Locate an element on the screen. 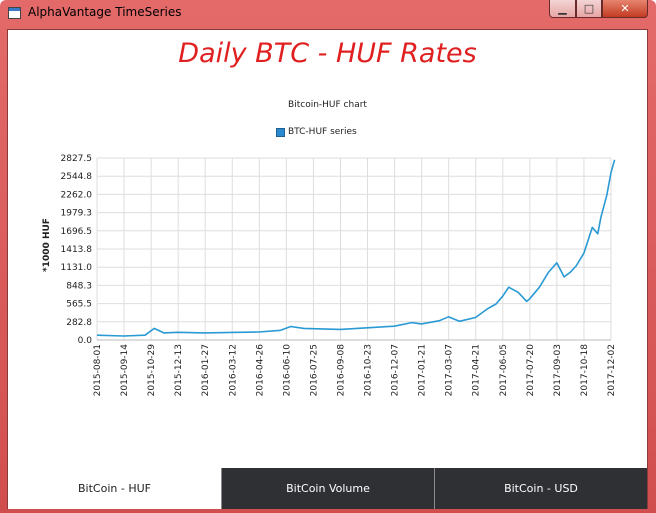 This screenshot has width=656, height=513. x-tick-label: 2015-12-13 is located at coordinates (179, 370).